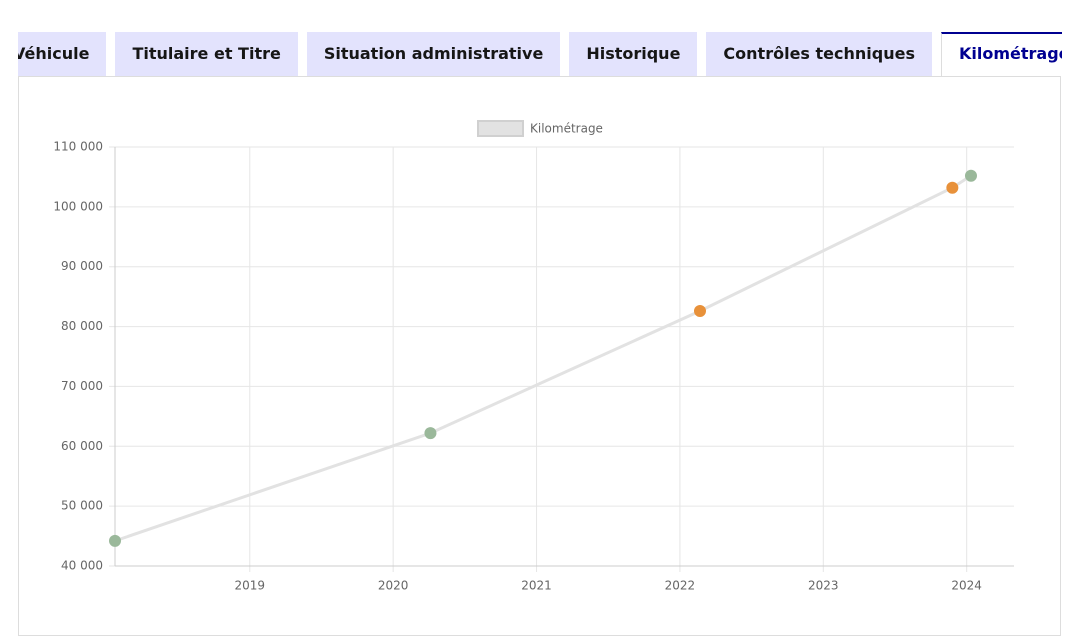 The height and width of the screenshot is (636, 1080). I want to click on y-tick-label: 50 000, so click(82, 506).